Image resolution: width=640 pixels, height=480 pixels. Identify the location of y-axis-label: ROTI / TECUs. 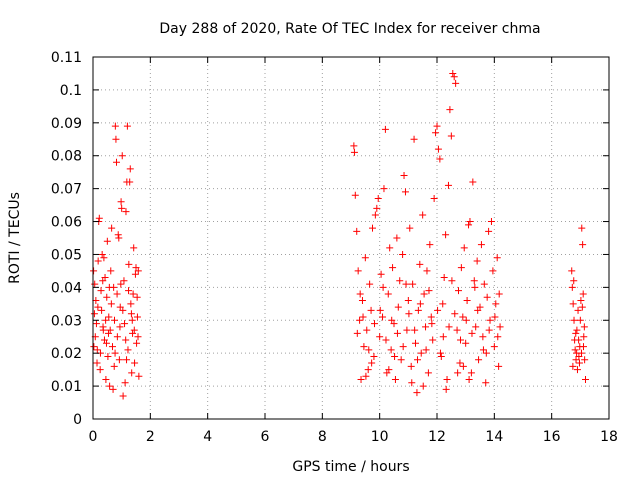
(15, 238).